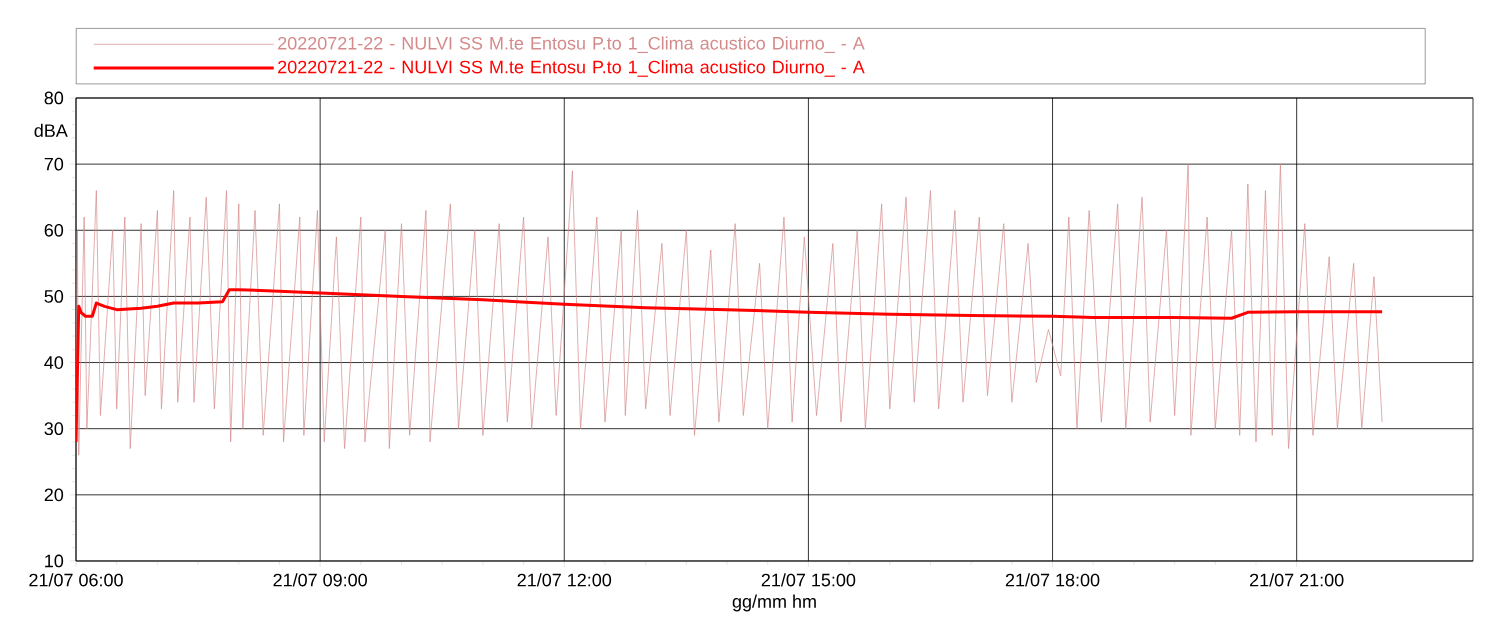 The width and height of the screenshot is (1491, 639). Describe the element at coordinates (774, 603) in the screenshot. I see `x-axis-title: gg/mm hm` at that location.